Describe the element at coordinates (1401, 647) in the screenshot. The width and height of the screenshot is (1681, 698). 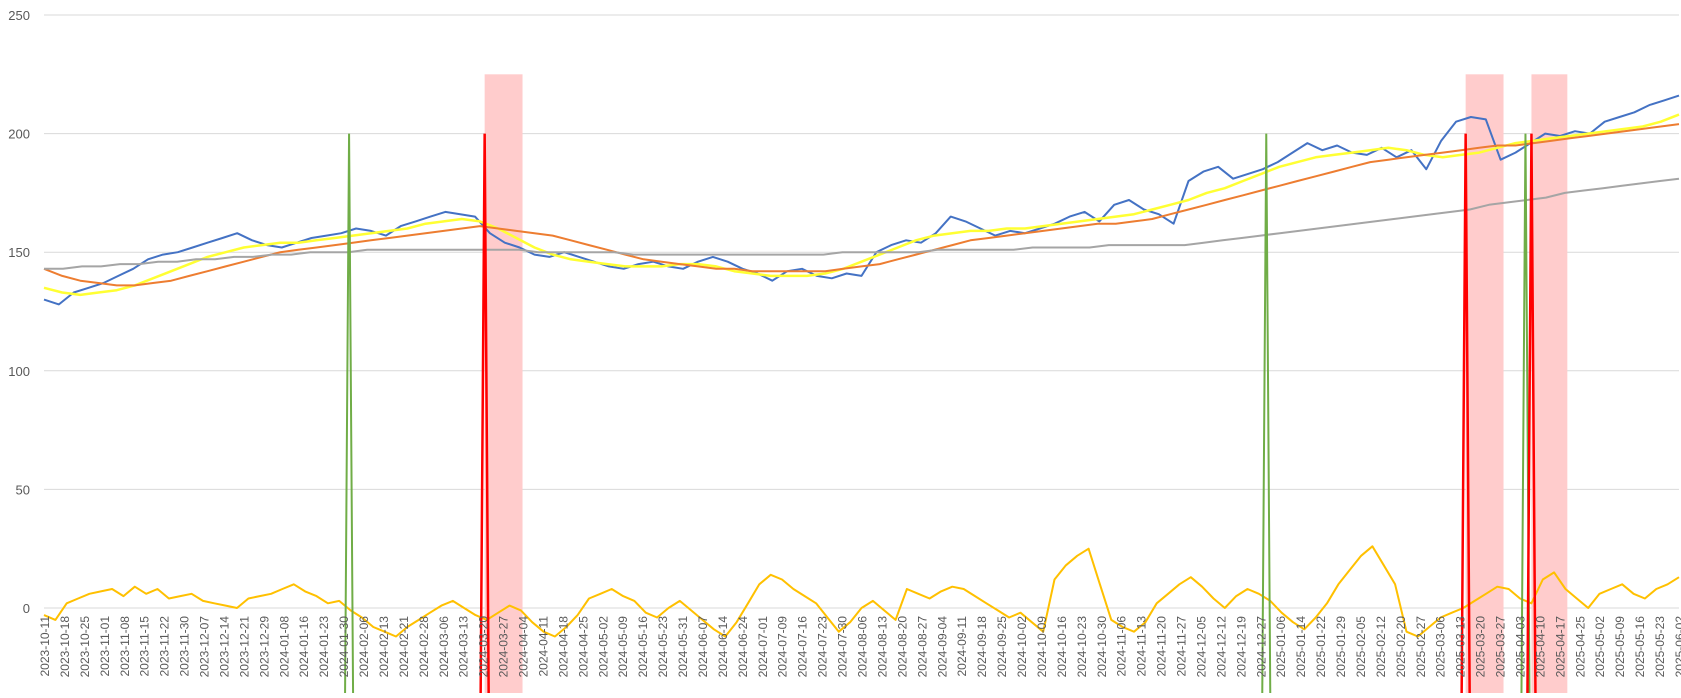
I see `x-tick-label: 2025-02-20` at that location.